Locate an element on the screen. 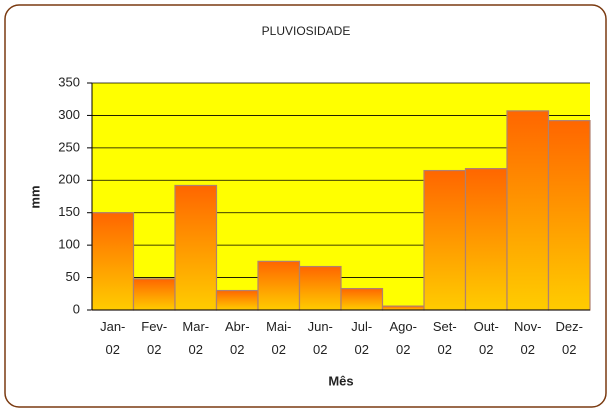  x-tick-label: Nov-02 is located at coordinates (527, 338).